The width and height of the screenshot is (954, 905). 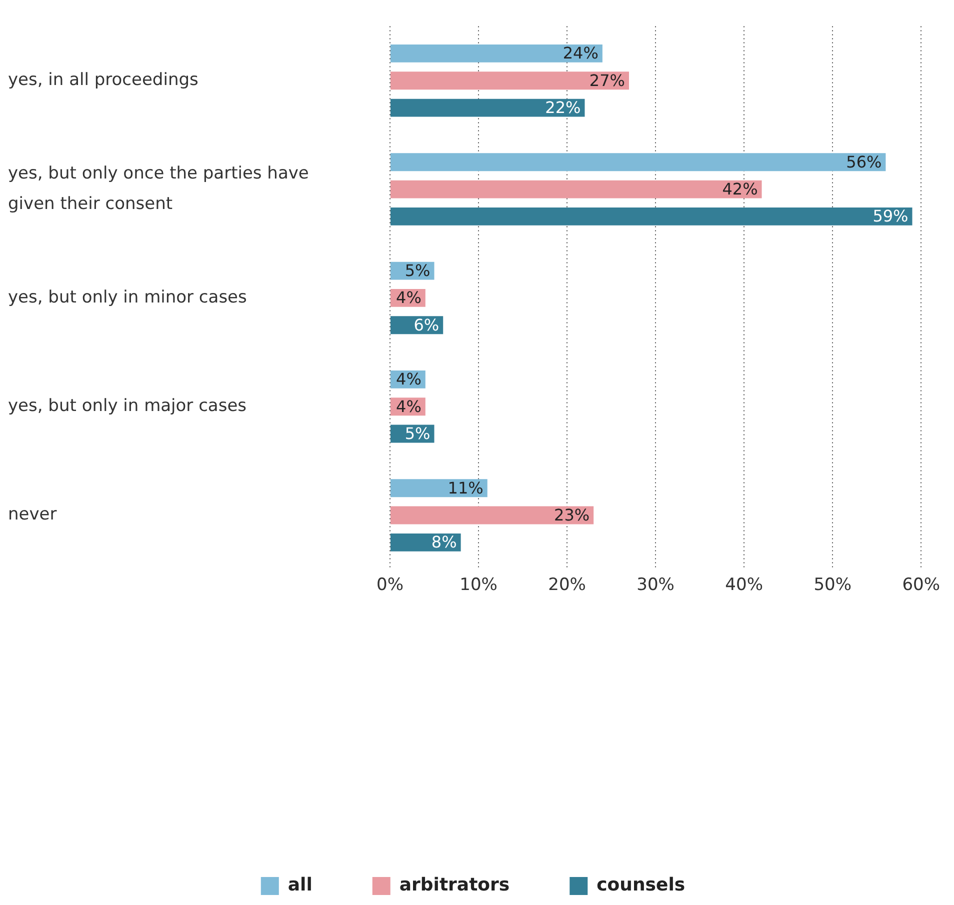 I want to click on data-label: 23%, so click(x=572, y=514).